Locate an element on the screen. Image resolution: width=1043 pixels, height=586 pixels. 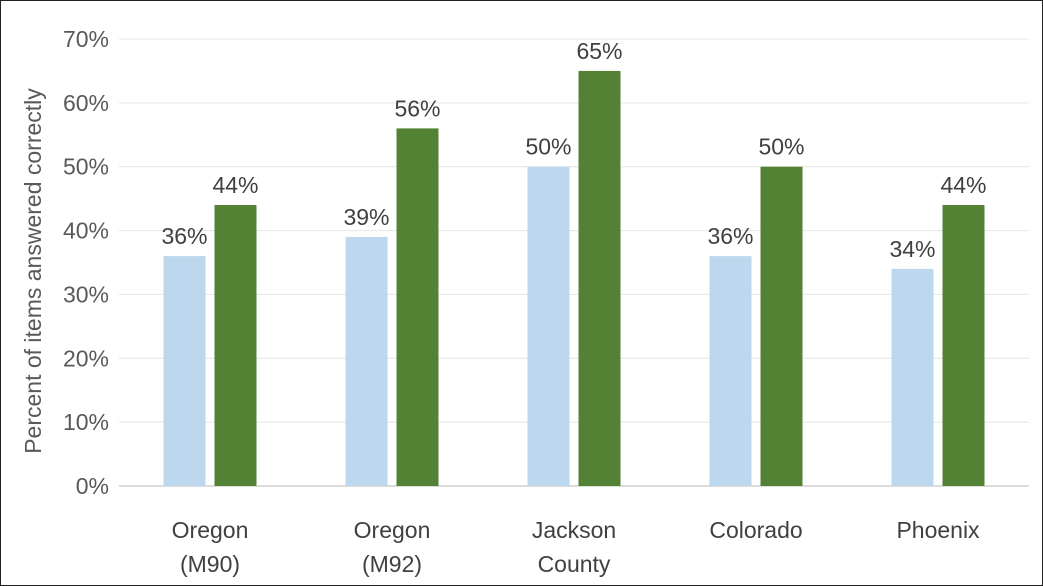
x-category-label: (M90) is located at coordinates (210, 564).